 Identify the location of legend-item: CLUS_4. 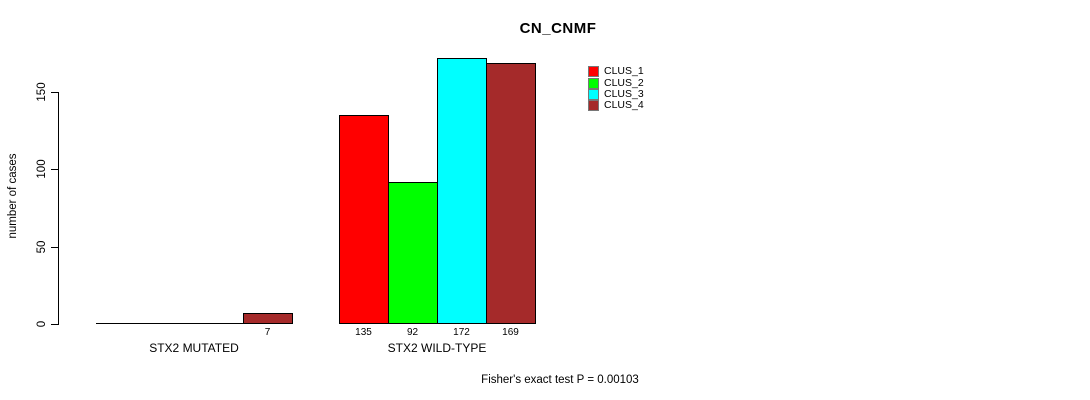
(616, 105).